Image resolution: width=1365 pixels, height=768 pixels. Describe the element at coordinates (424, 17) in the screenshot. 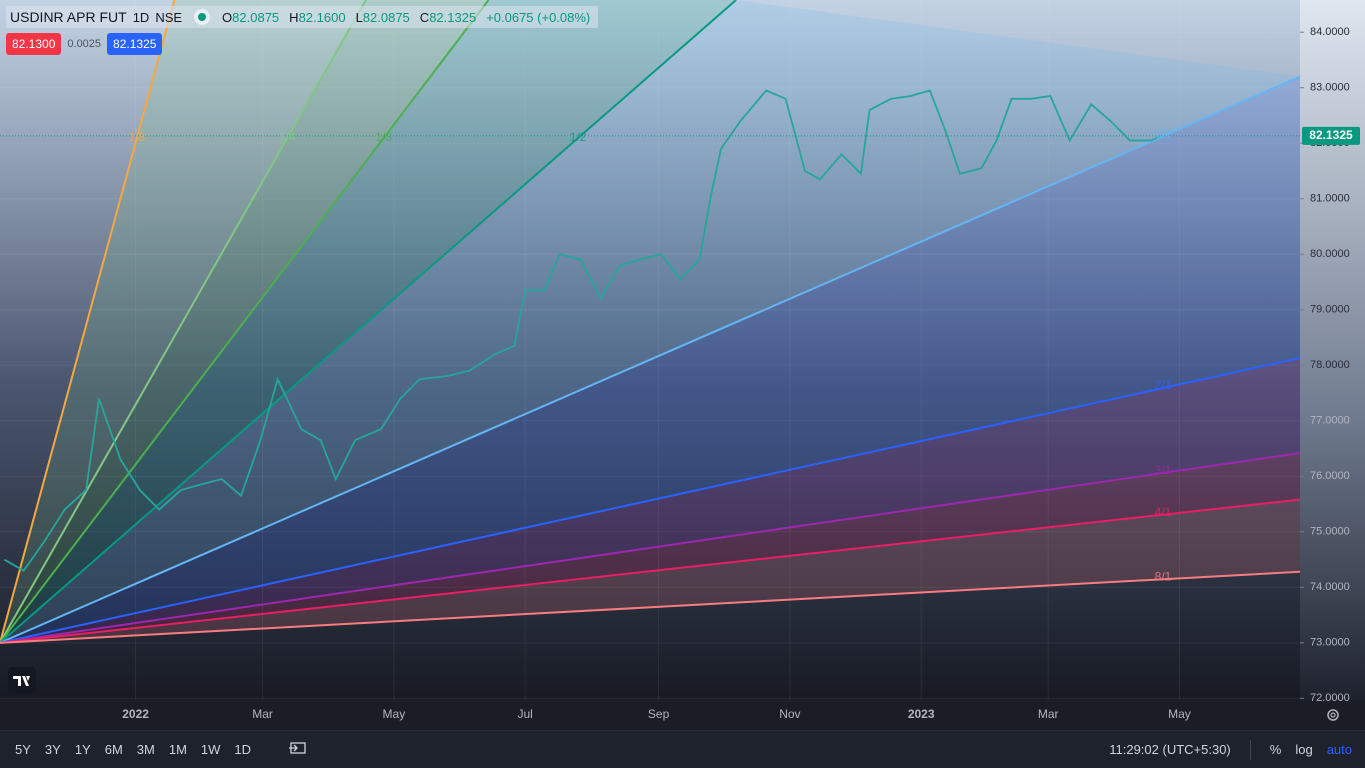

I see `close-label: C` at that location.